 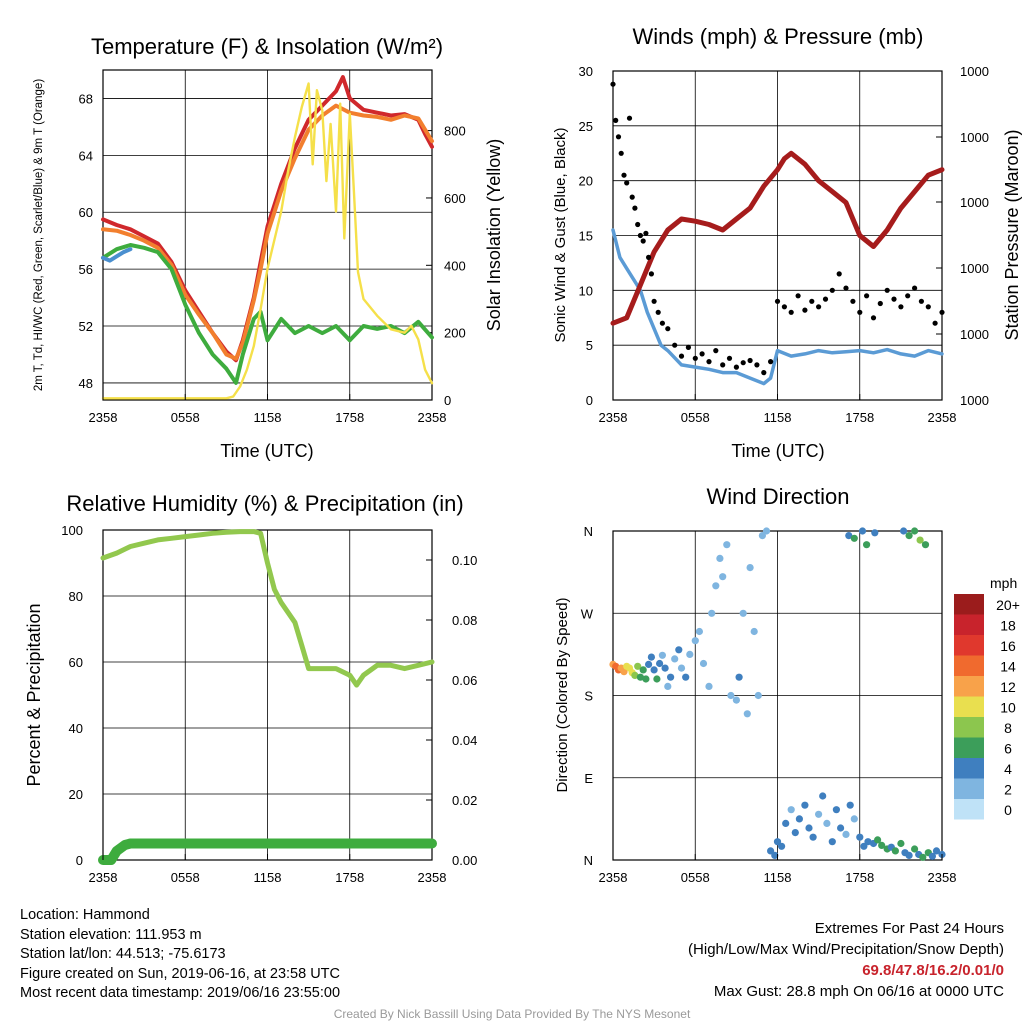 What do you see at coordinates (858, 991) in the screenshot?
I see `max-gust-text: Max Gust: 28.8 mph On 06/16 at 0000 UTC` at bounding box center [858, 991].